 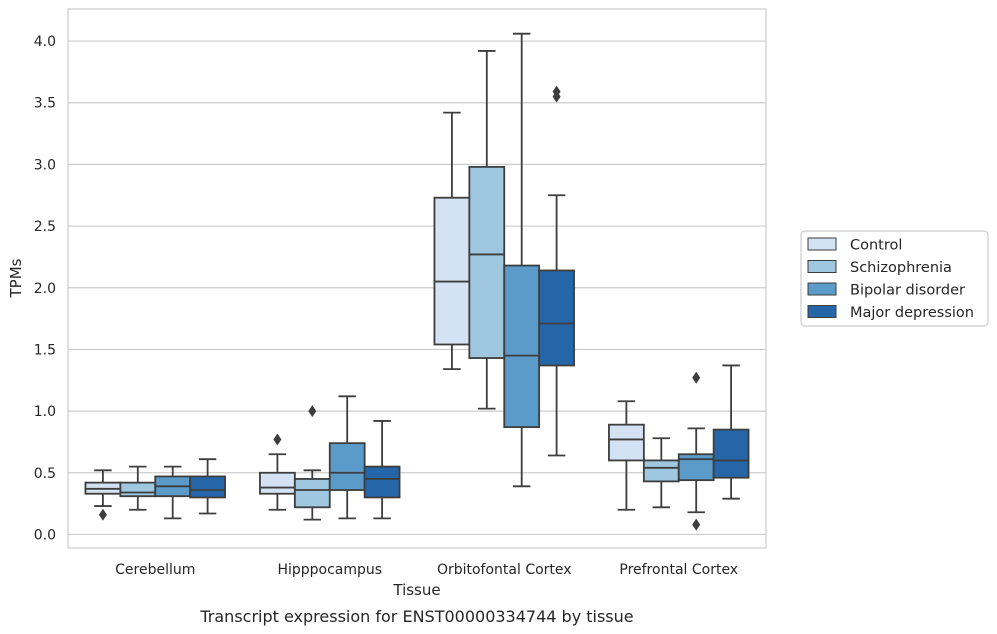 What do you see at coordinates (912, 313) in the screenshot?
I see `legend-entry: Major depression` at bounding box center [912, 313].